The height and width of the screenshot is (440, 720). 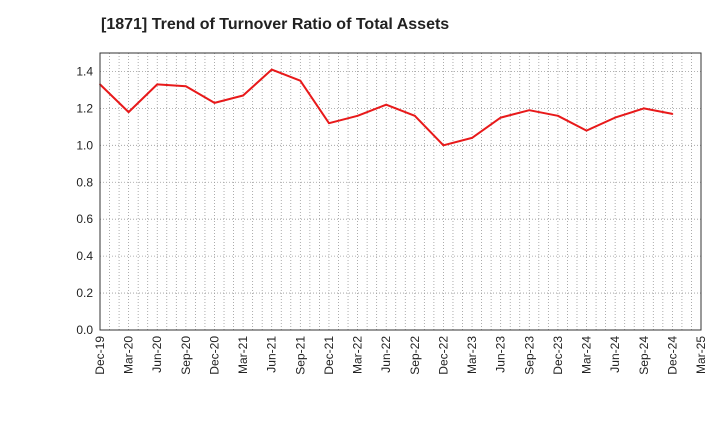 What do you see at coordinates (558, 355) in the screenshot?
I see `x-tick-label: Dec-23` at bounding box center [558, 355].